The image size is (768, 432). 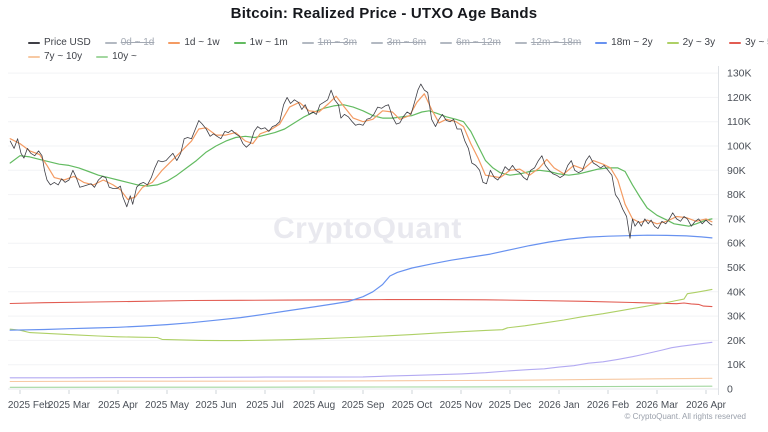 I want to click on legend-label: 10y ~, so click(x=124, y=56).